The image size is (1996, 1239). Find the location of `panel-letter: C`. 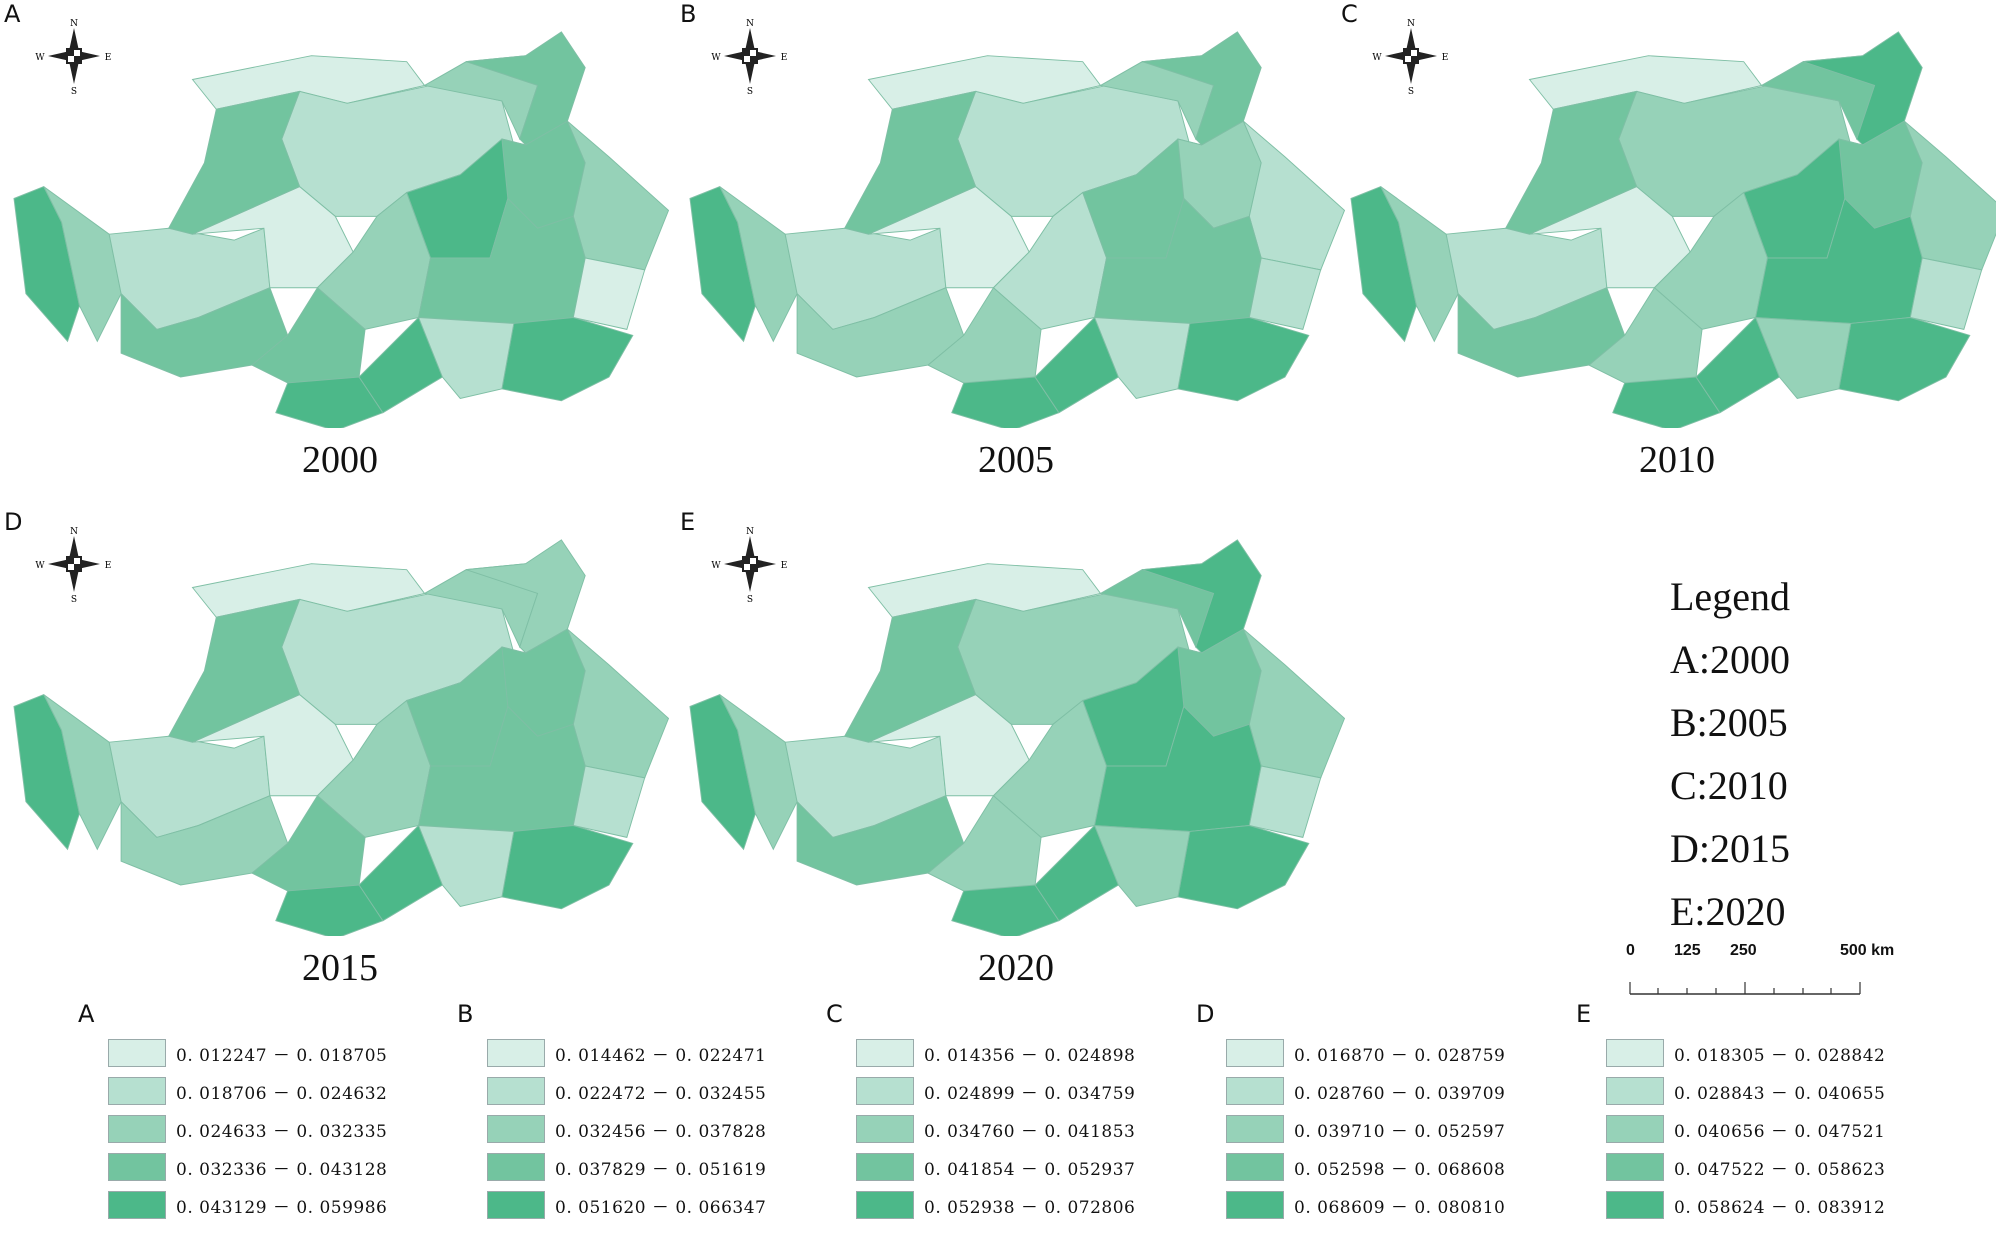

panel-letter: C is located at coordinates (1349, 14).